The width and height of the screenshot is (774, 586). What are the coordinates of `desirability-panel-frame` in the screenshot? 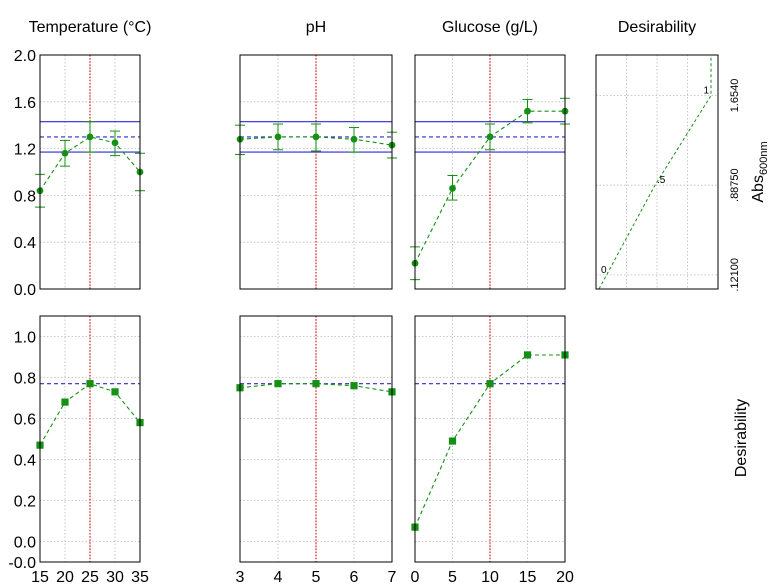 It's located at (657, 172).